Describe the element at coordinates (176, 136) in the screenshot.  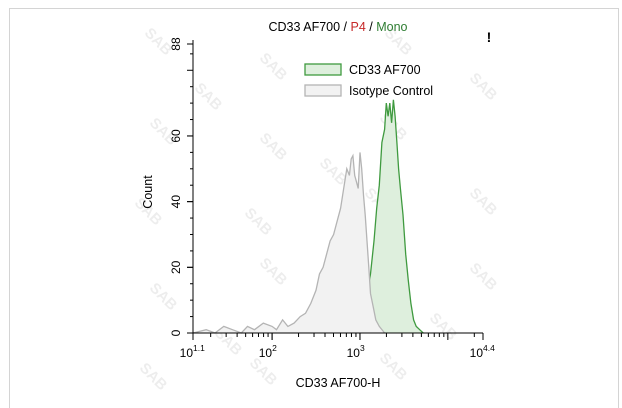
I see `y-tick-label: 60` at that location.